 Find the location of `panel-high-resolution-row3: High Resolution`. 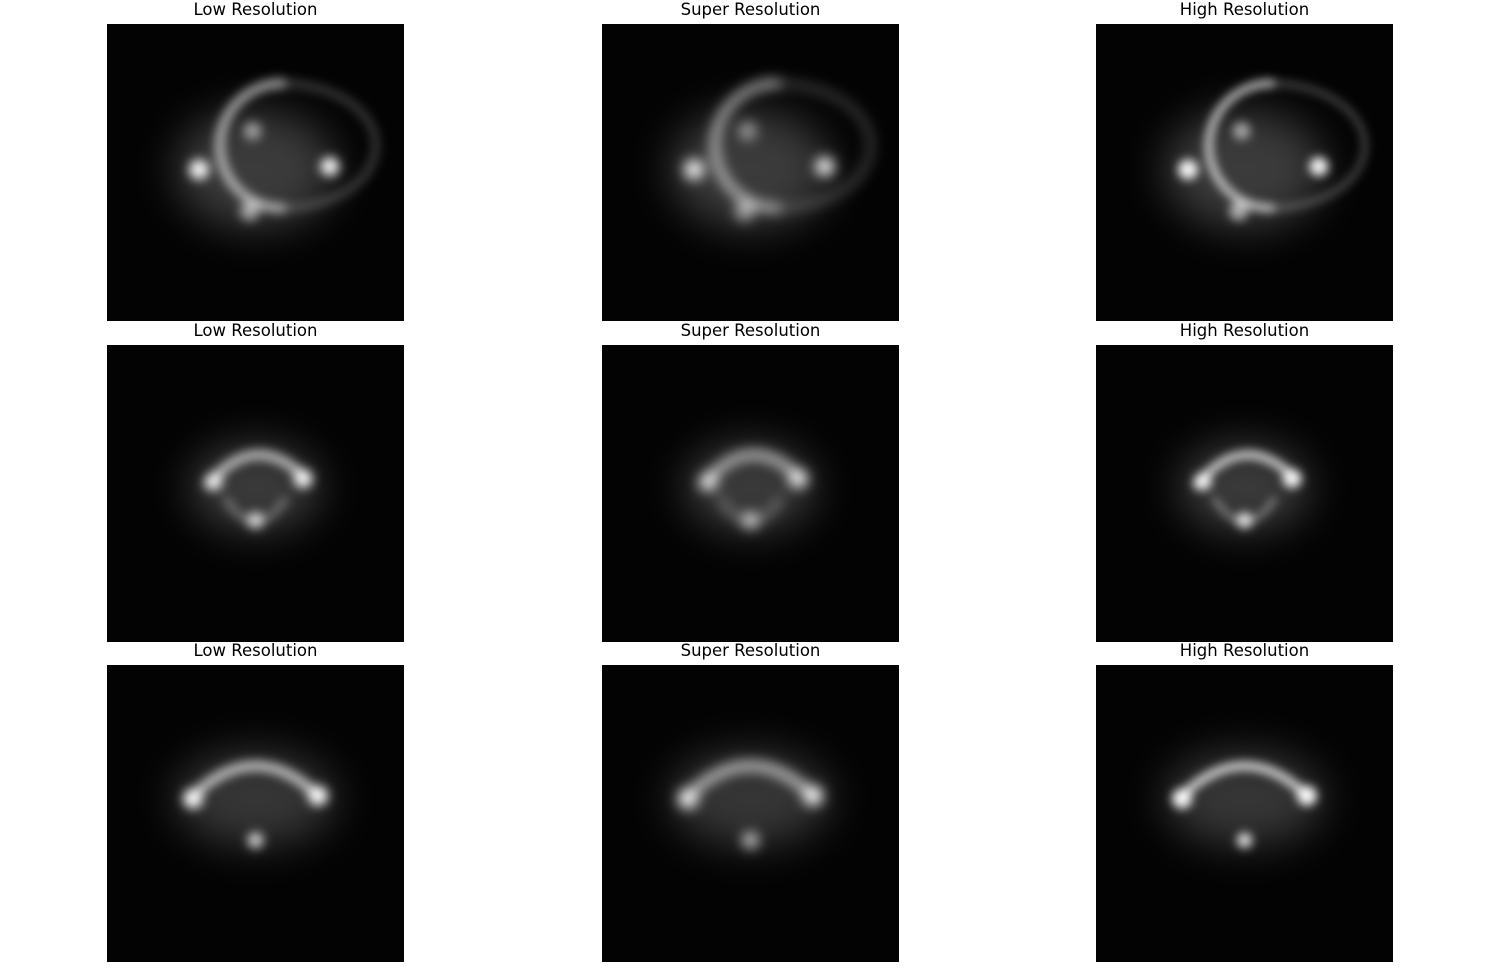

panel-high-resolution-row3: High Resolution is located at coordinates (1244, 801).